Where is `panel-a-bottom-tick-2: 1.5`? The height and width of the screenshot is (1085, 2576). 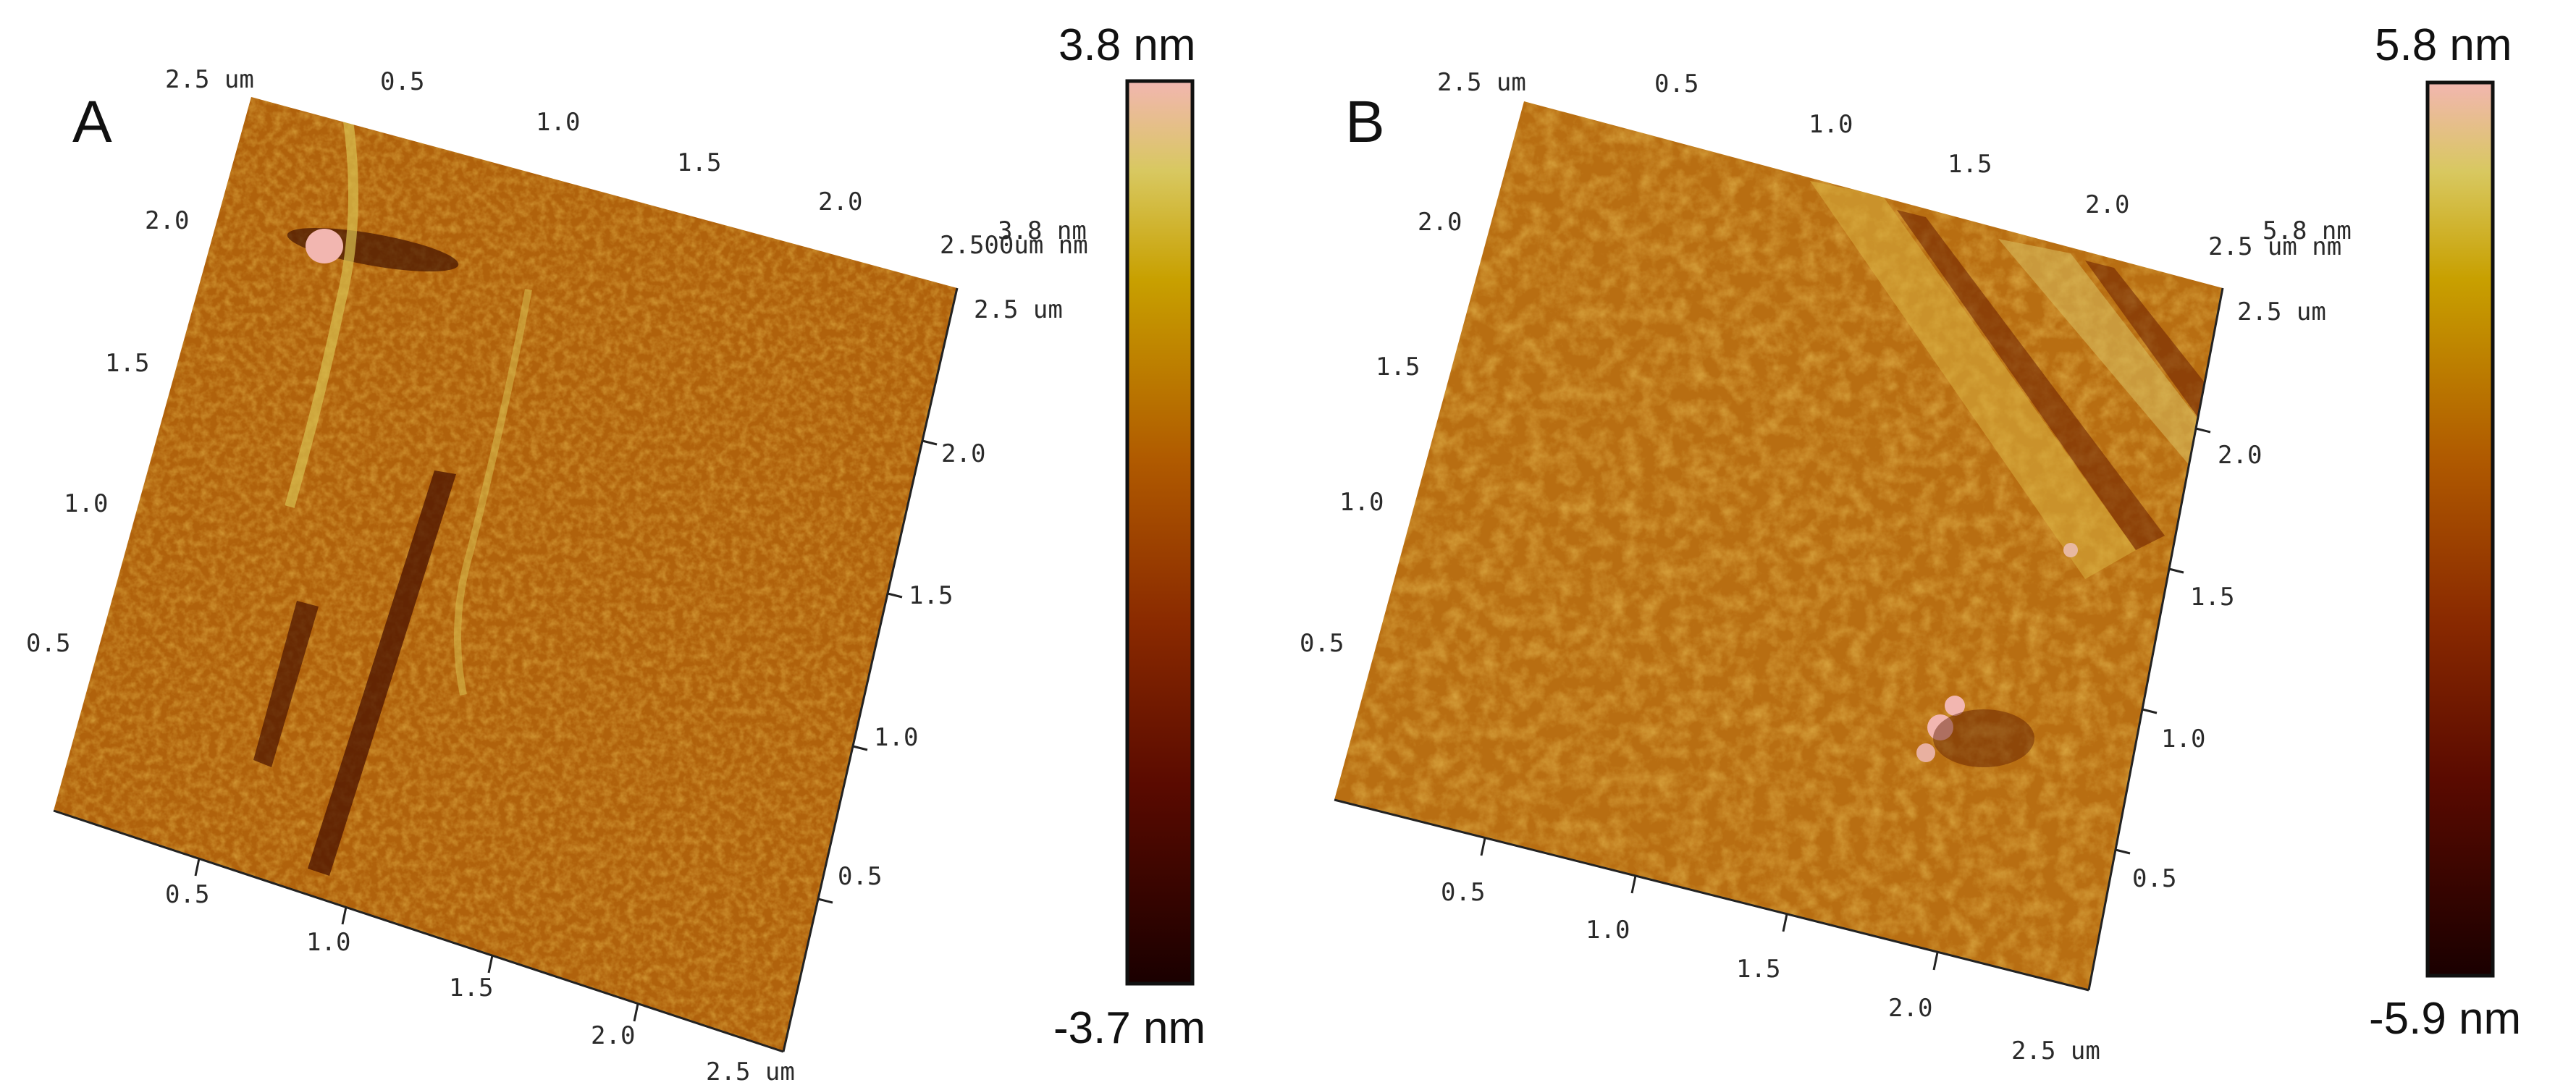 panel-a-bottom-tick-2: 1.5 is located at coordinates (471, 988).